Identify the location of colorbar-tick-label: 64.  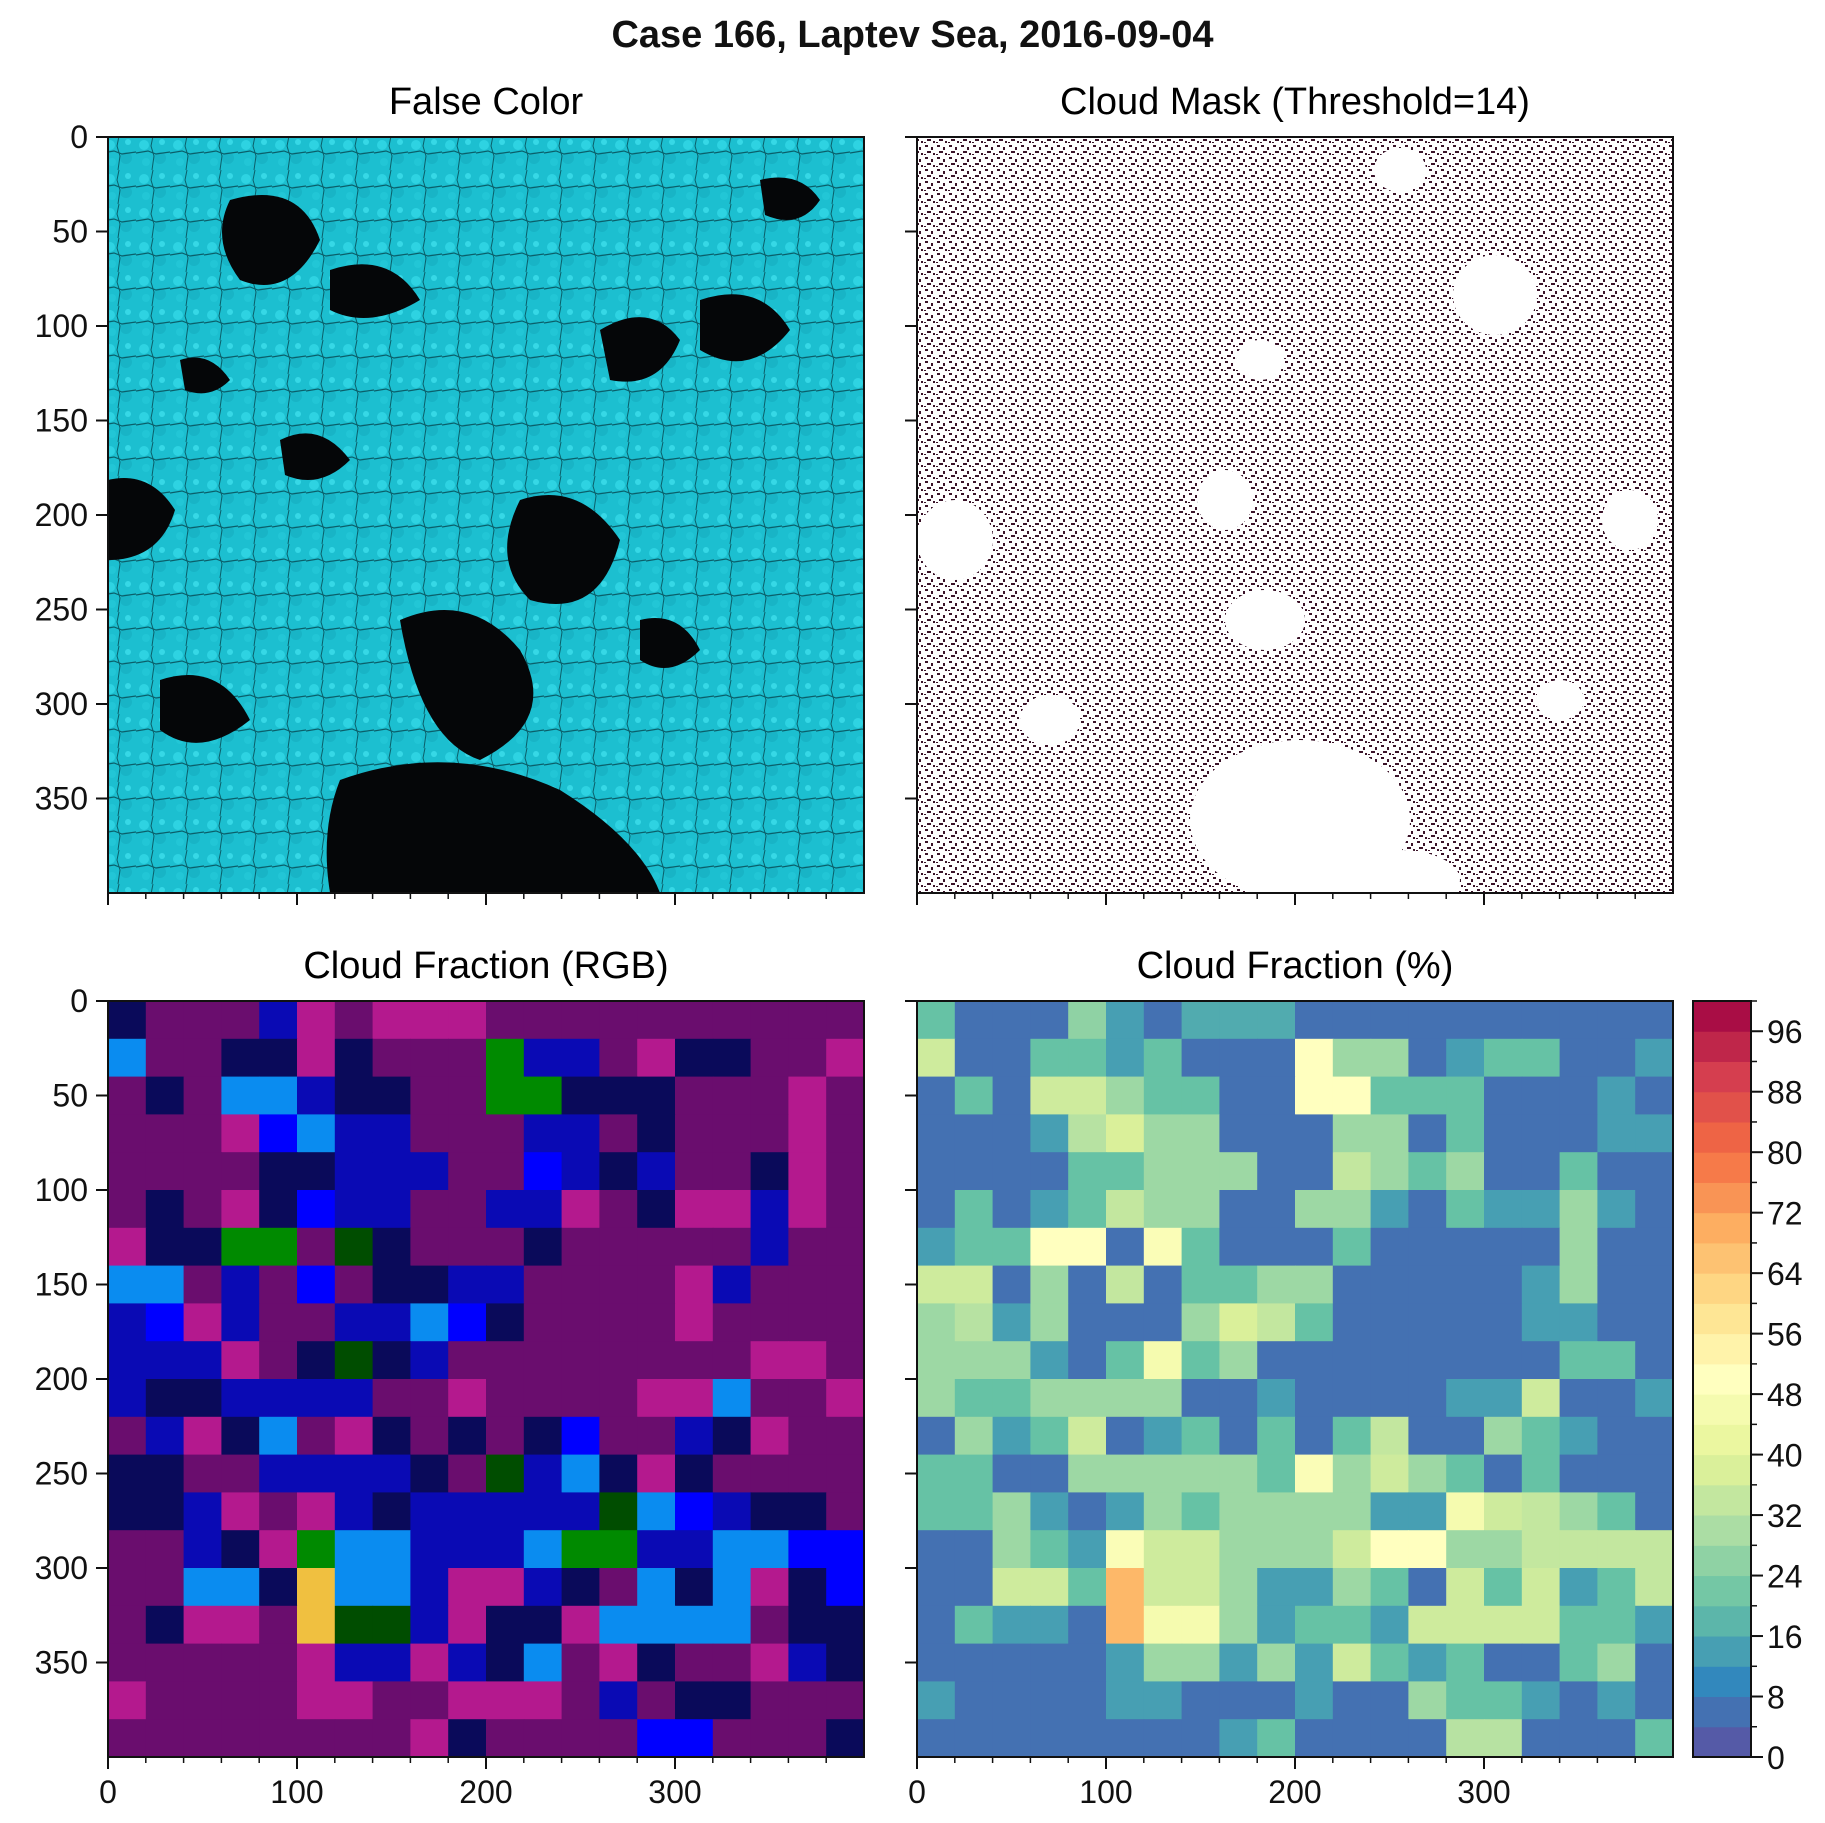
(1785, 1274).